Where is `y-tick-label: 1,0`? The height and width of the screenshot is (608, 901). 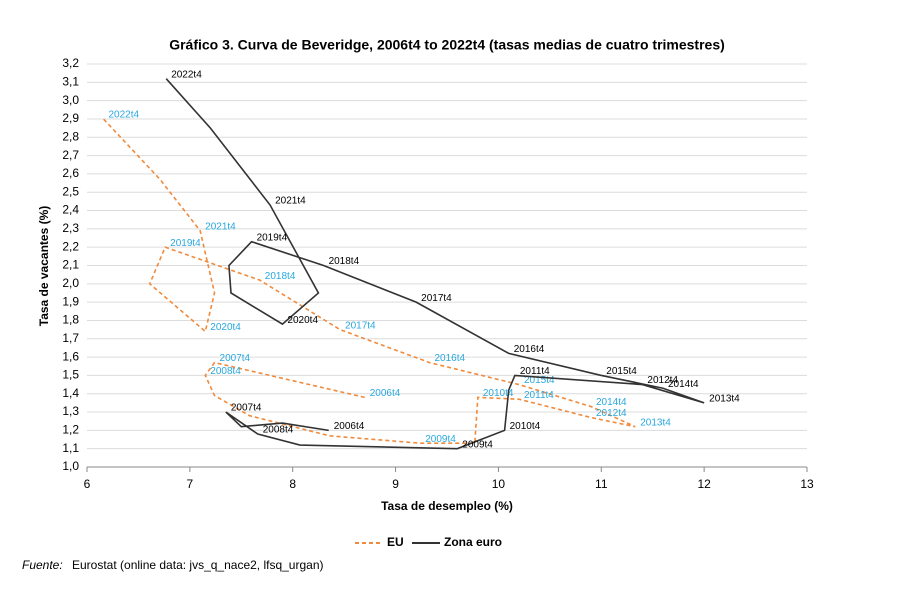 y-tick-label: 1,0 is located at coordinates (70, 466).